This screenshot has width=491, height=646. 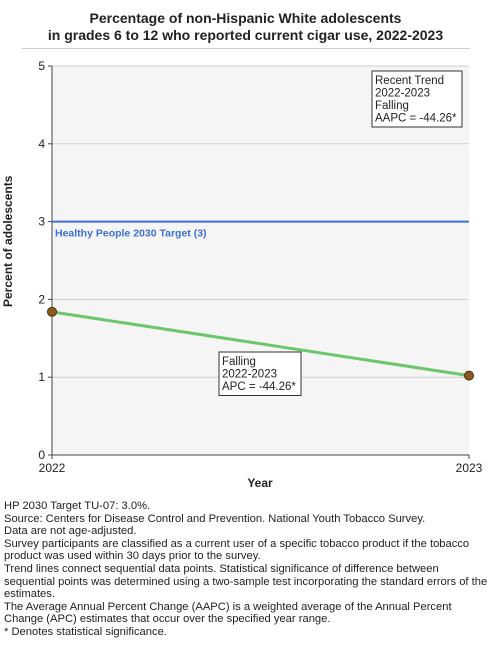 What do you see at coordinates (41, 66) in the screenshot?
I see `y-tick-label: 5` at bounding box center [41, 66].